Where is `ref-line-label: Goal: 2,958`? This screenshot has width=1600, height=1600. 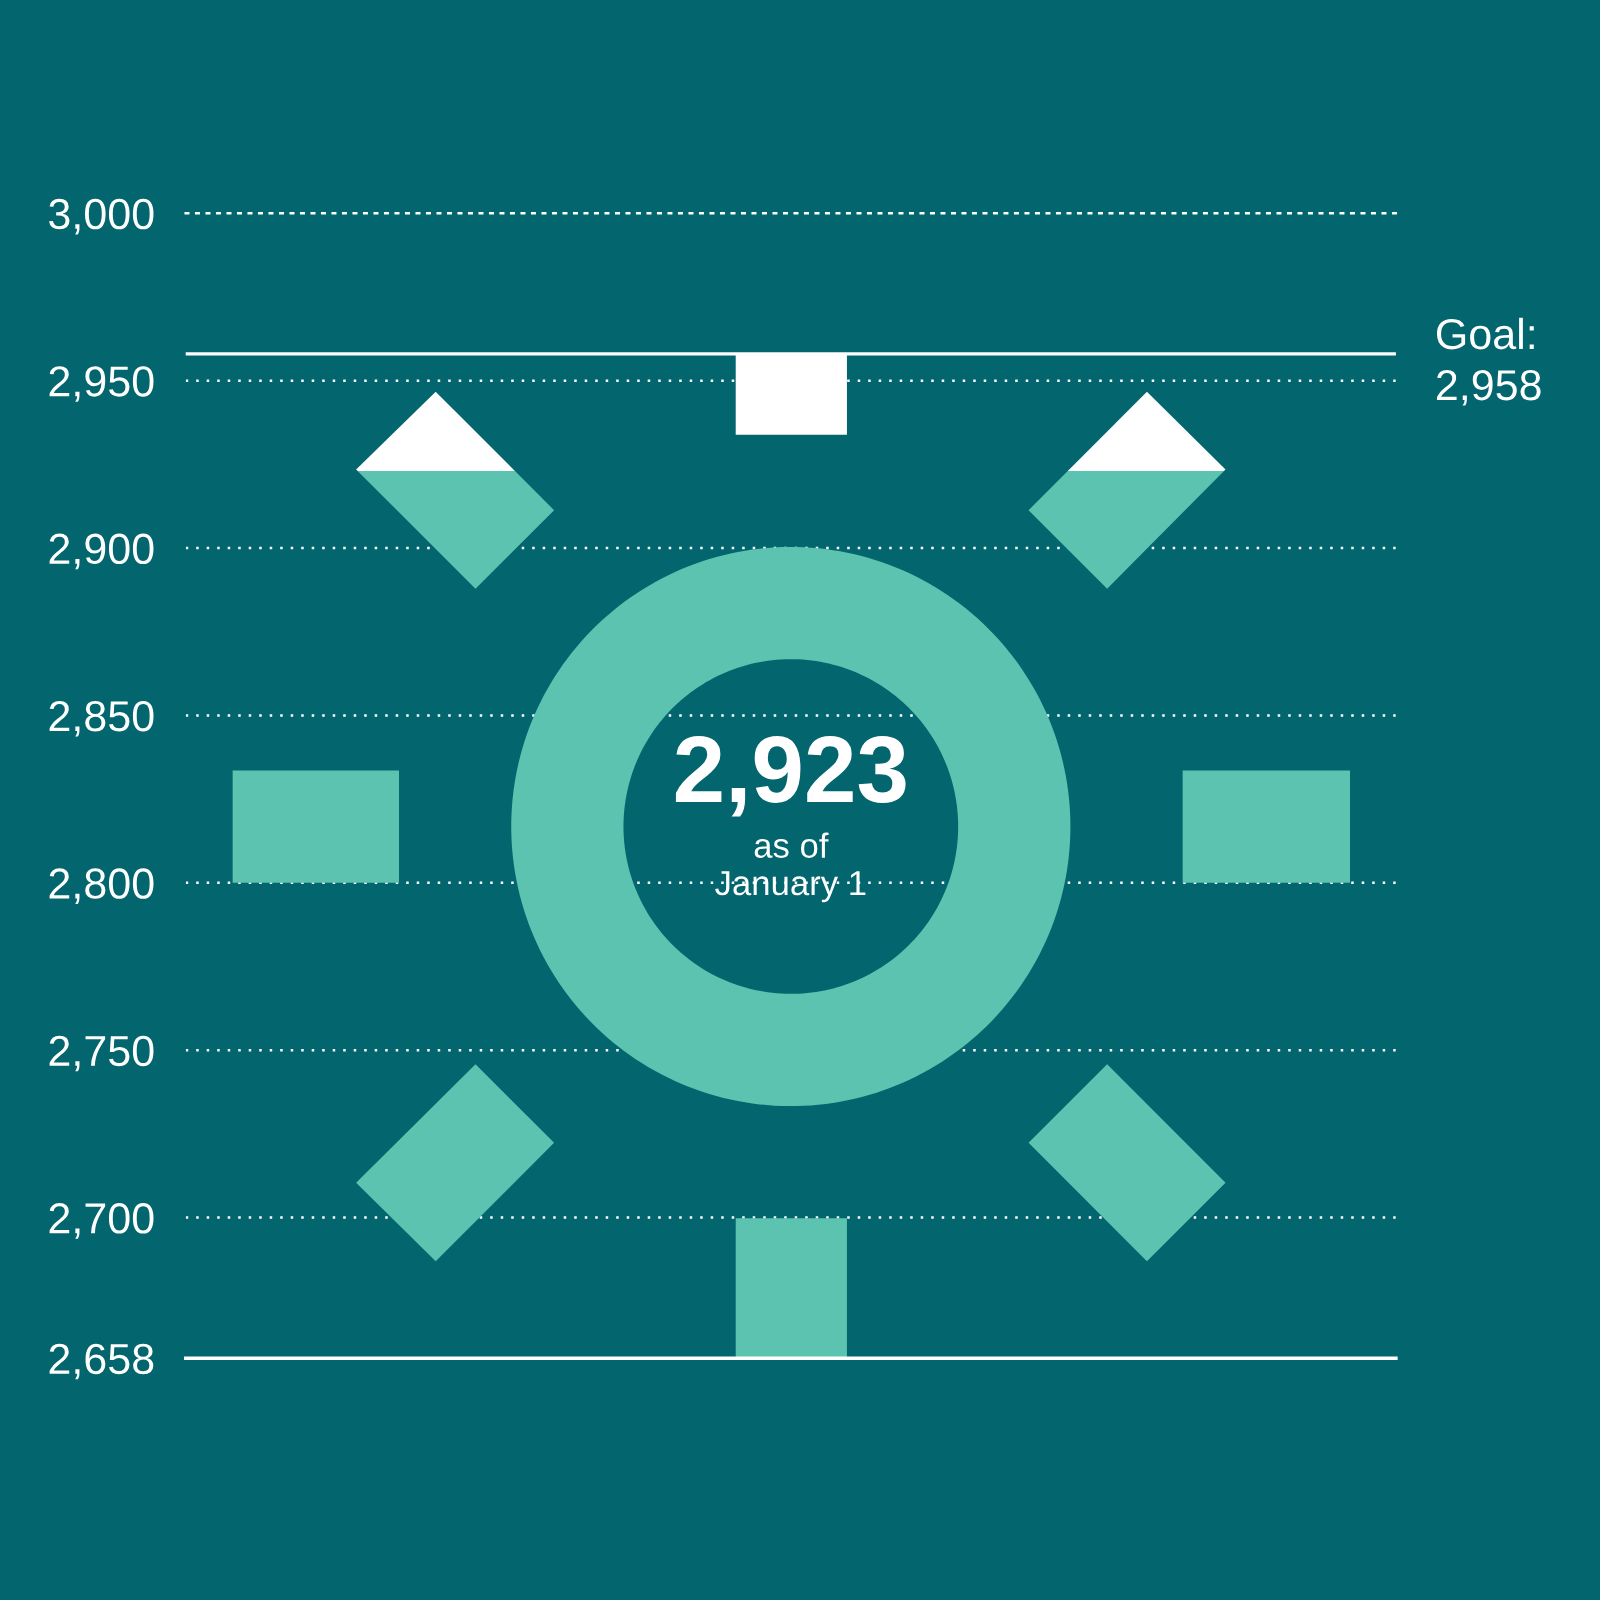 ref-line-label: Goal: 2,958 is located at coordinates (1488, 361).